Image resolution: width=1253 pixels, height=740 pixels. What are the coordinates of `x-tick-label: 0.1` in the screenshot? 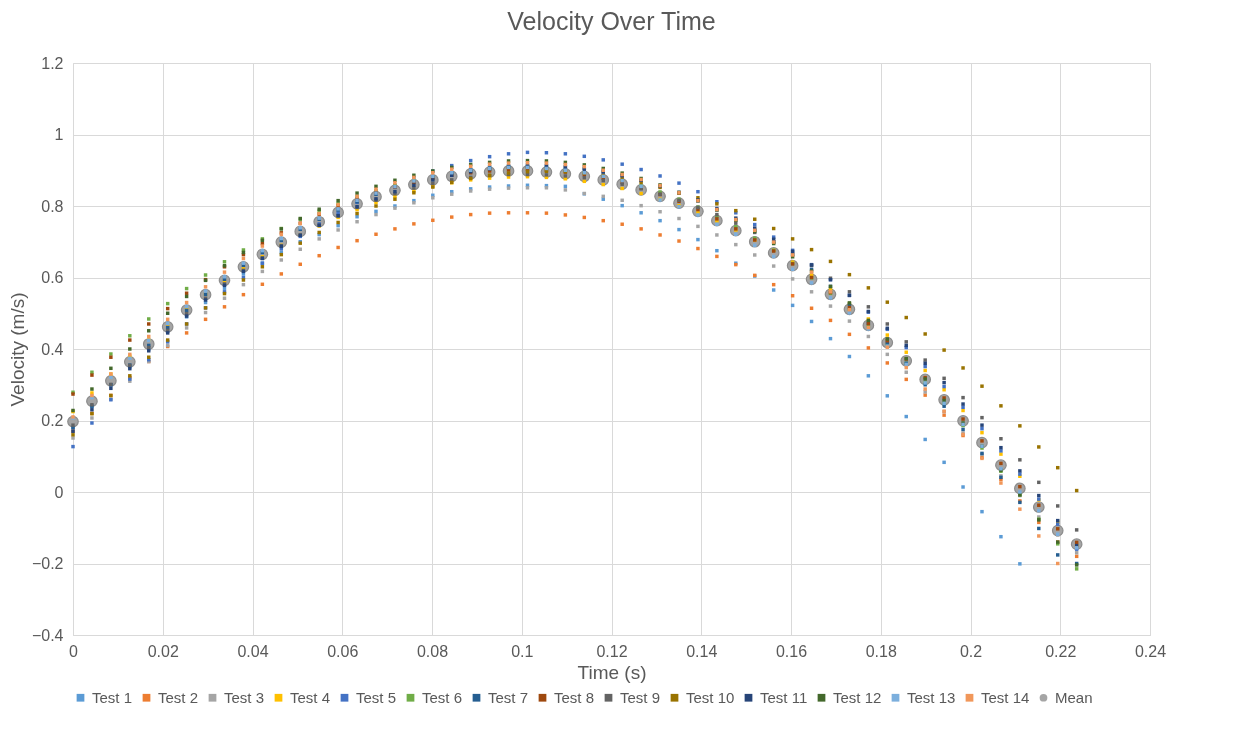 It's located at (522, 651).